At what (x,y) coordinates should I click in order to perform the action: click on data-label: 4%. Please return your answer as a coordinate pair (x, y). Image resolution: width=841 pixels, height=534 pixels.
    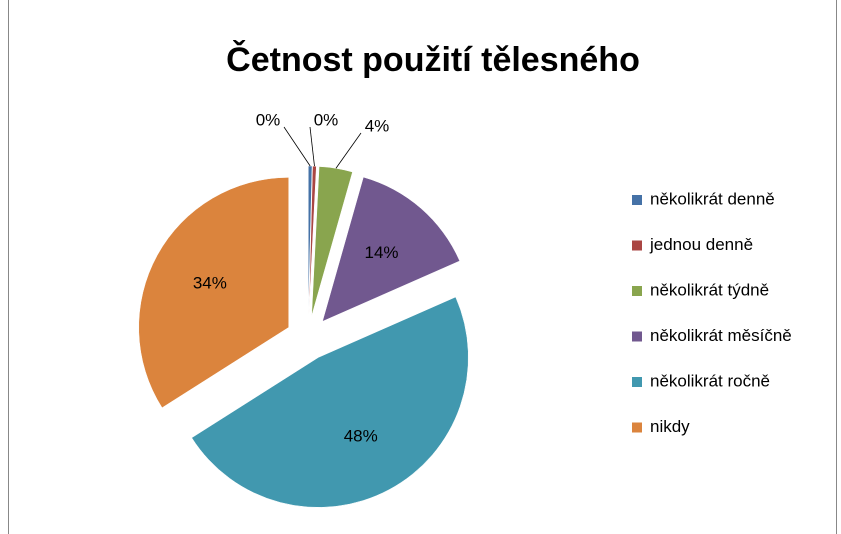
    Looking at the image, I should click on (377, 125).